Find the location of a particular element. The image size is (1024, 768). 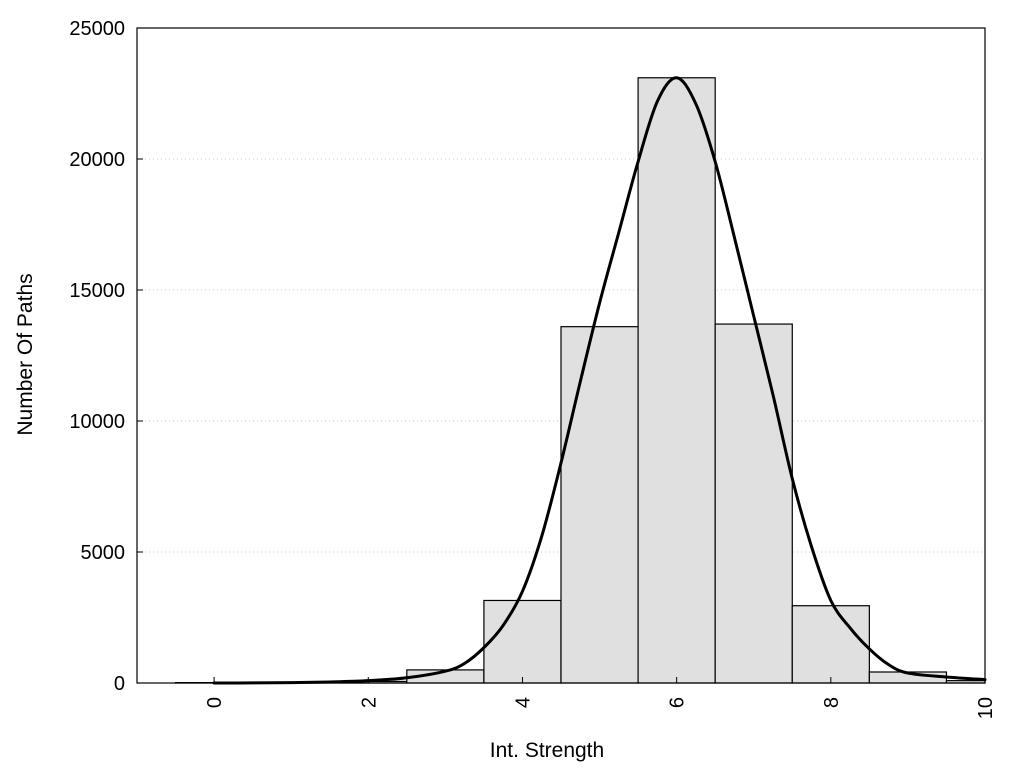

x-tick-label: 2 is located at coordinates (369, 702).